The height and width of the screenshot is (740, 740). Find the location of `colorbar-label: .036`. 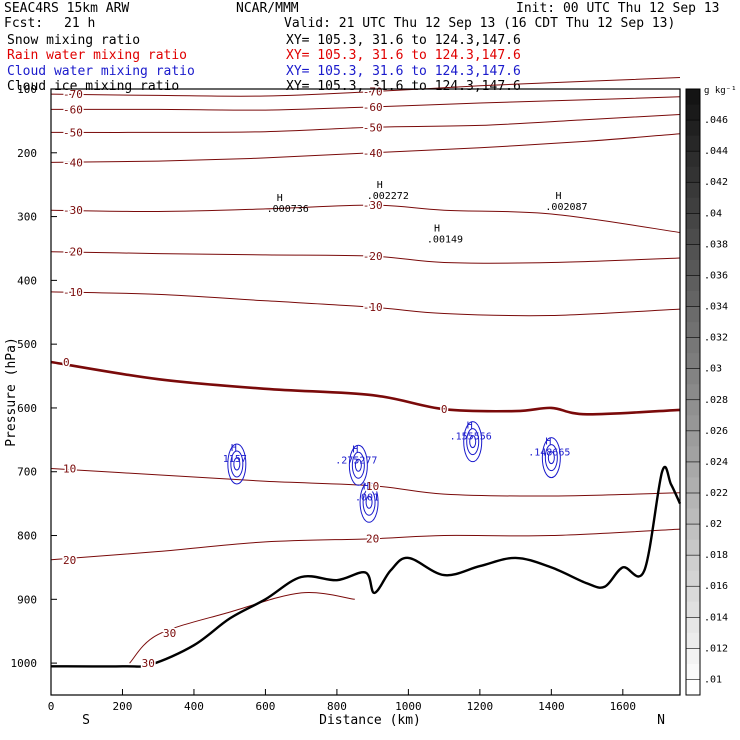

colorbar-label: .036 is located at coordinates (716, 275).